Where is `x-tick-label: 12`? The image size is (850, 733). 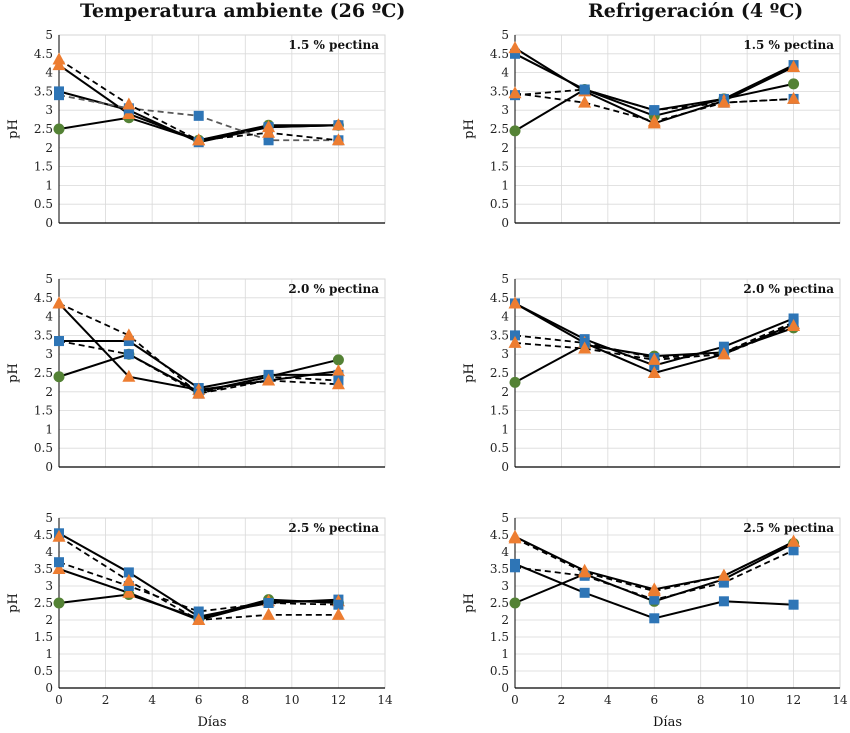
x-tick-label: 12 is located at coordinates (793, 700).